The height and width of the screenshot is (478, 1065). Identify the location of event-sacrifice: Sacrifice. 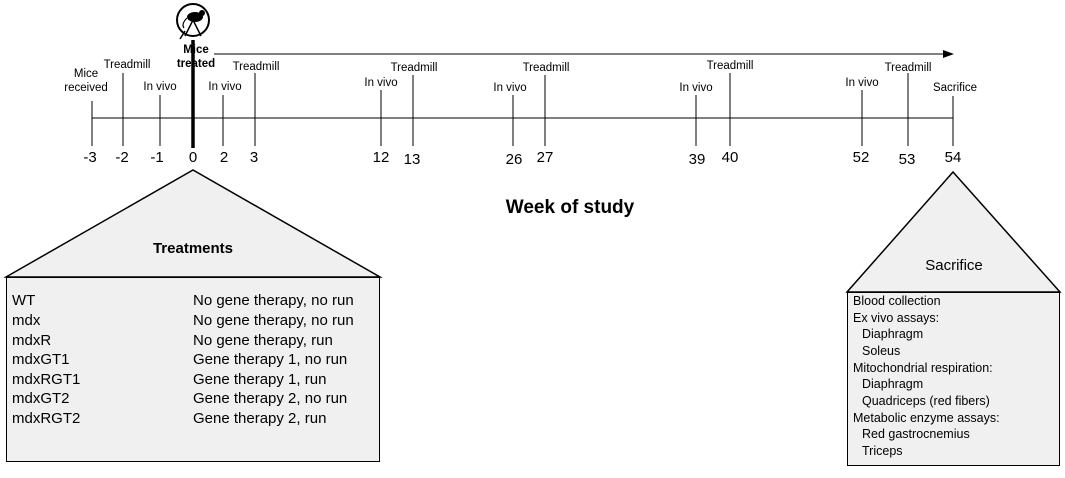
(955, 88).